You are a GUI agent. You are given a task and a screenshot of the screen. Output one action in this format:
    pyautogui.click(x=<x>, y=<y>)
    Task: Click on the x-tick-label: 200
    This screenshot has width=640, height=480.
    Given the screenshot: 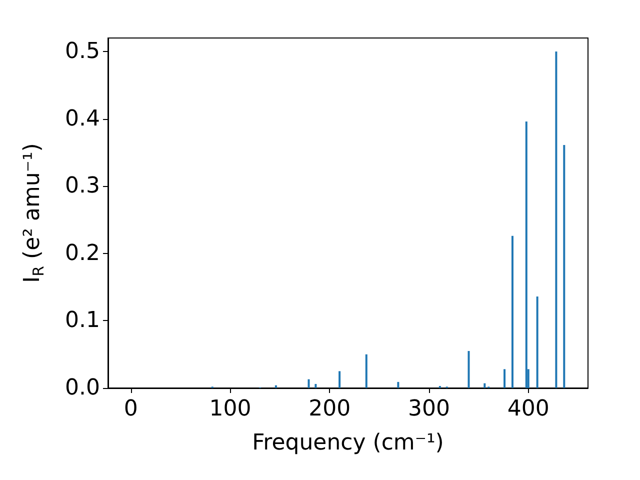 What is the action you would take?
    pyautogui.click(x=329, y=409)
    